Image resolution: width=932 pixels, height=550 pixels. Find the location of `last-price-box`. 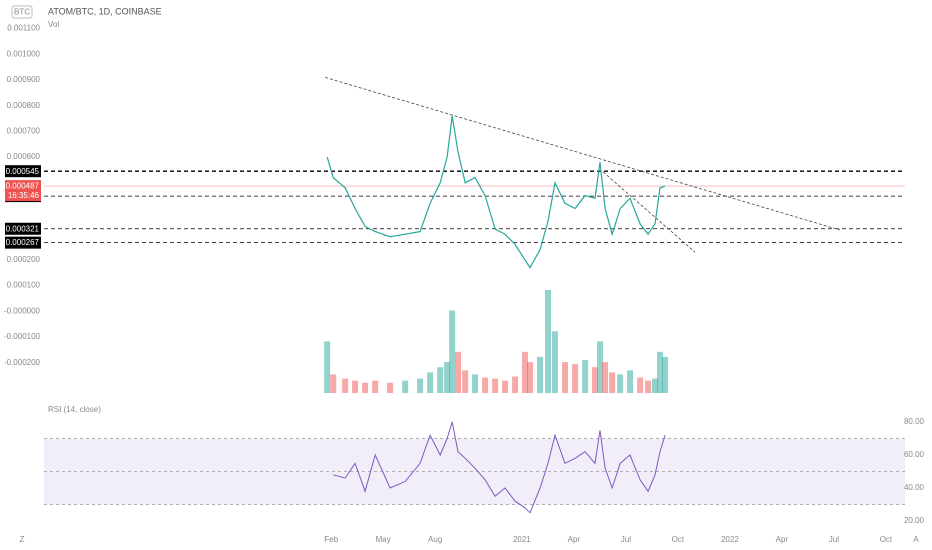

last-price-box is located at coordinates (23, 191).